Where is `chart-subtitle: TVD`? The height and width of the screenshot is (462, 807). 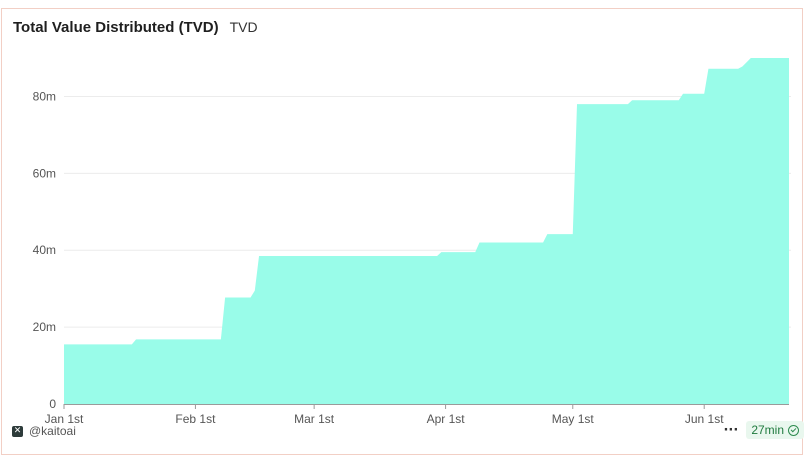 chart-subtitle: TVD is located at coordinates (243, 27).